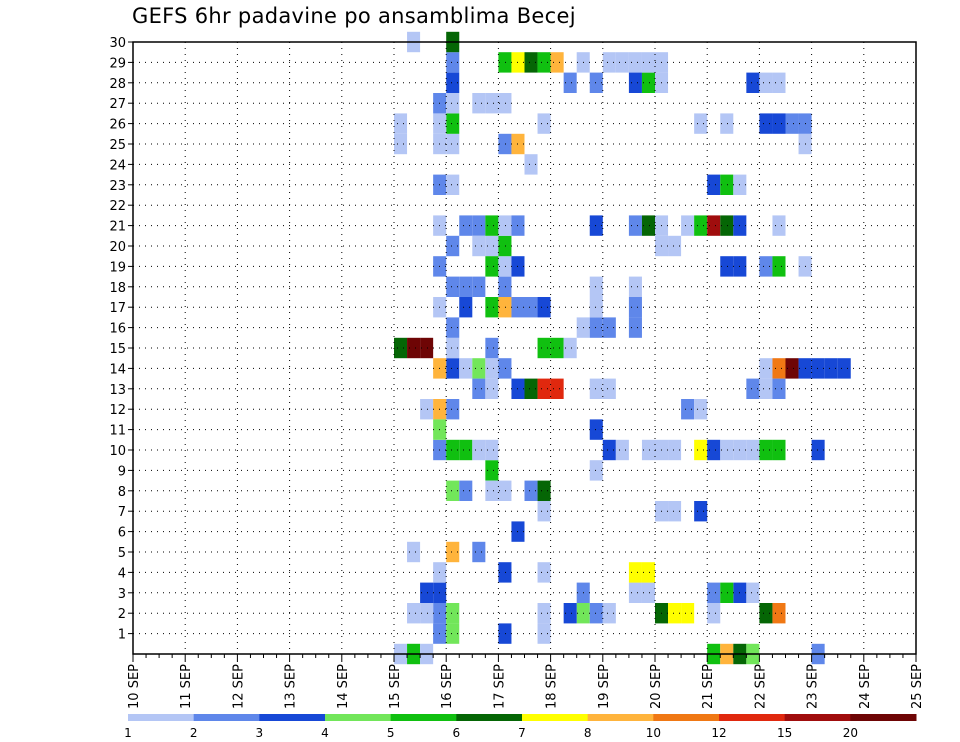 The height and width of the screenshot is (742, 960). I want to click on y-tick-label: 17, so click(117, 308).